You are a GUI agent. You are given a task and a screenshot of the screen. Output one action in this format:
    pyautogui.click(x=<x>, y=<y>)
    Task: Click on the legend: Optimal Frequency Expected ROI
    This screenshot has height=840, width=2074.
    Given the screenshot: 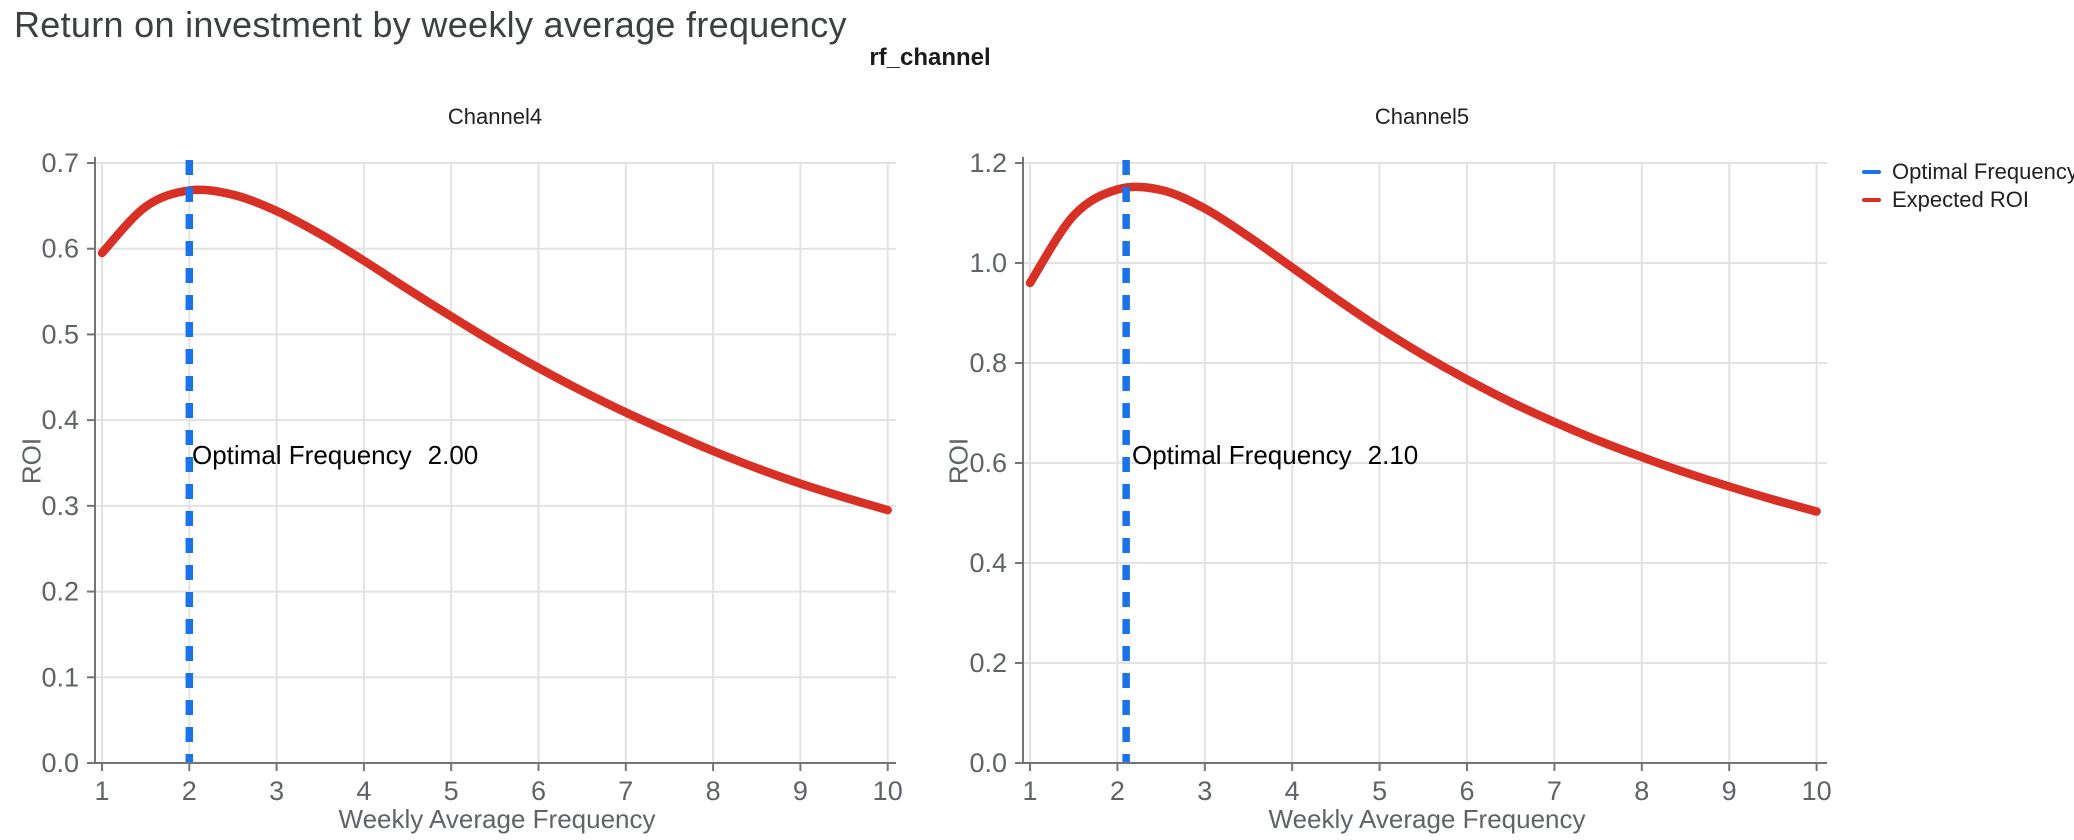 What is the action you would take?
    pyautogui.click(x=1968, y=186)
    